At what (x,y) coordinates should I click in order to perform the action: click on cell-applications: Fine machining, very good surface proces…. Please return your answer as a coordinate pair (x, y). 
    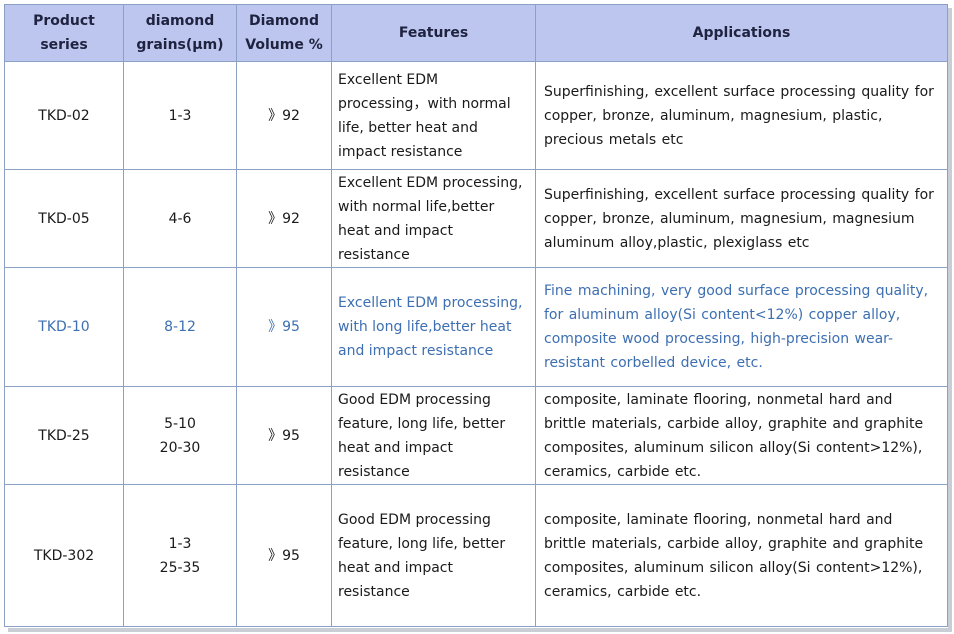
    Looking at the image, I should click on (742, 327).